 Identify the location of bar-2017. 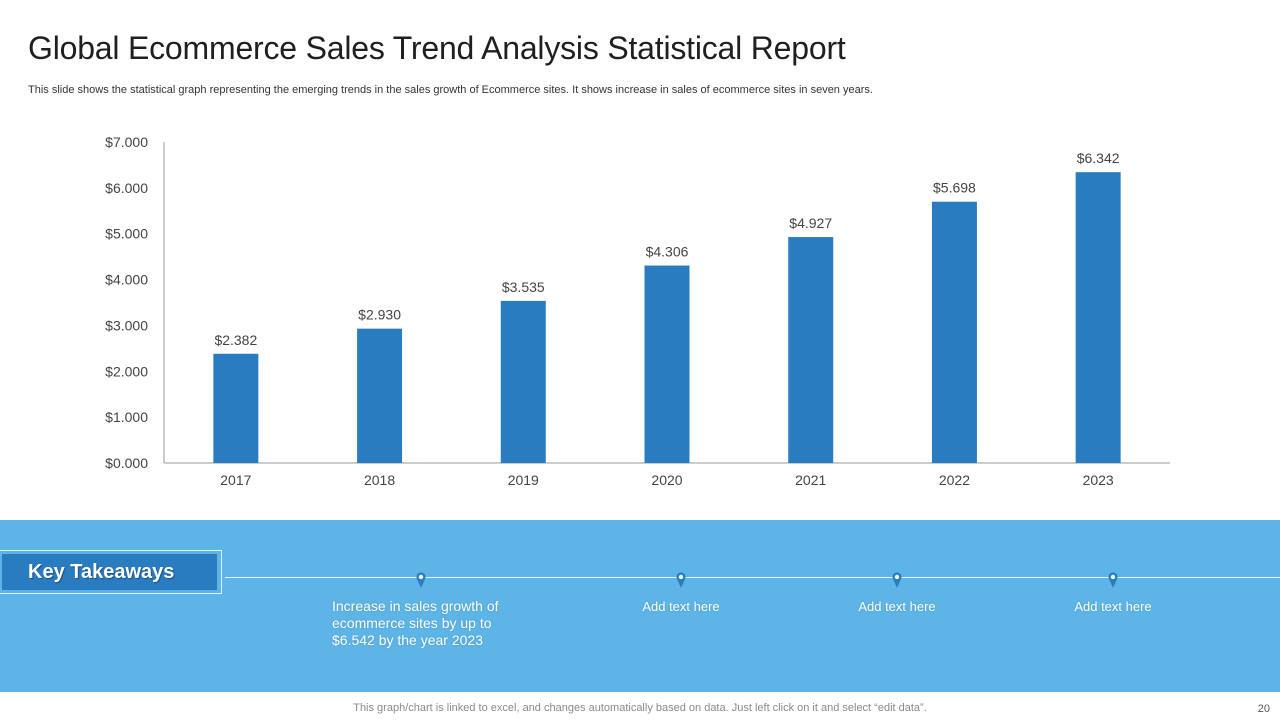
(236, 408).